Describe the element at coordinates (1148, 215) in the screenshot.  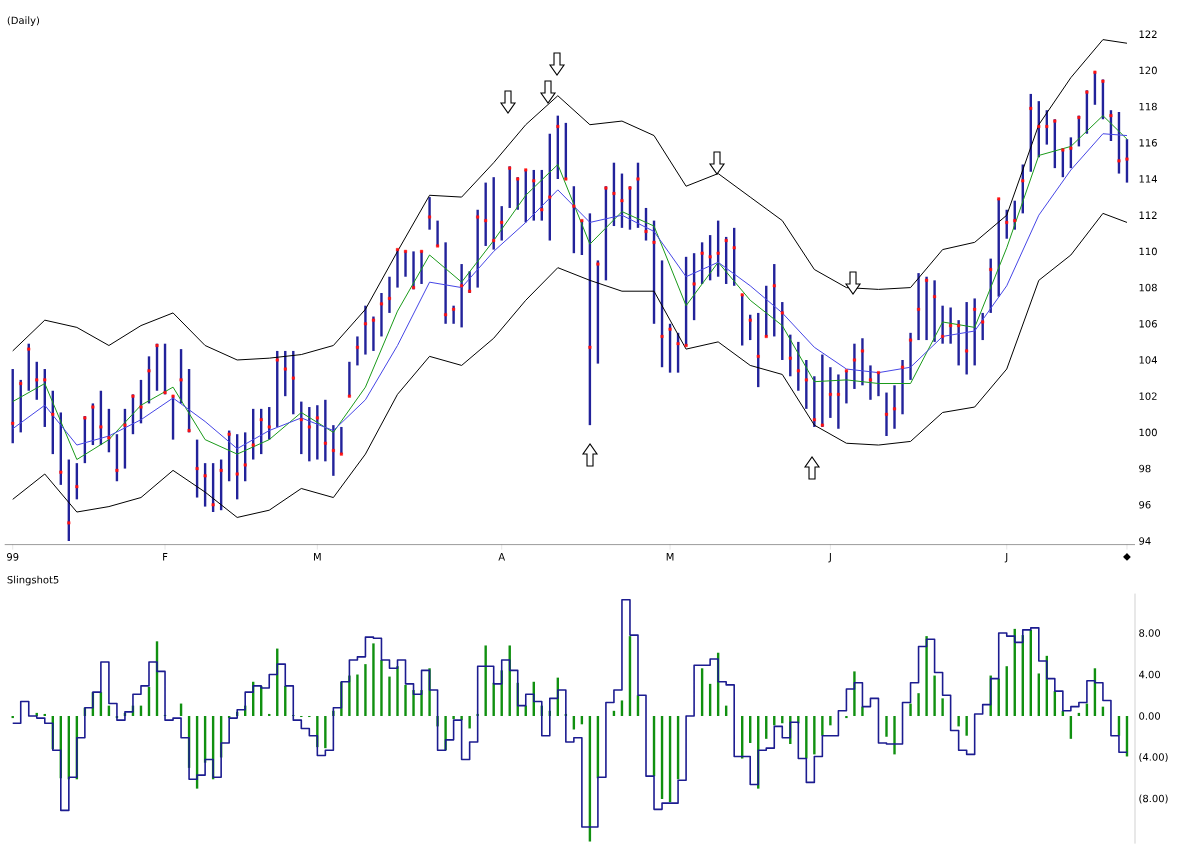
I see `y-tick-label: 112` at that location.